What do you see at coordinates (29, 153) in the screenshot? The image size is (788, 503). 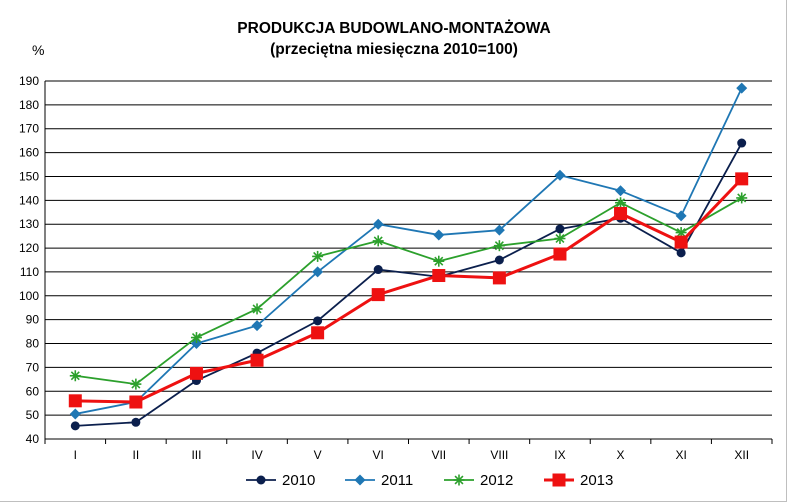 I see `y-tick-label: 160` at bounding box center [29, 153].